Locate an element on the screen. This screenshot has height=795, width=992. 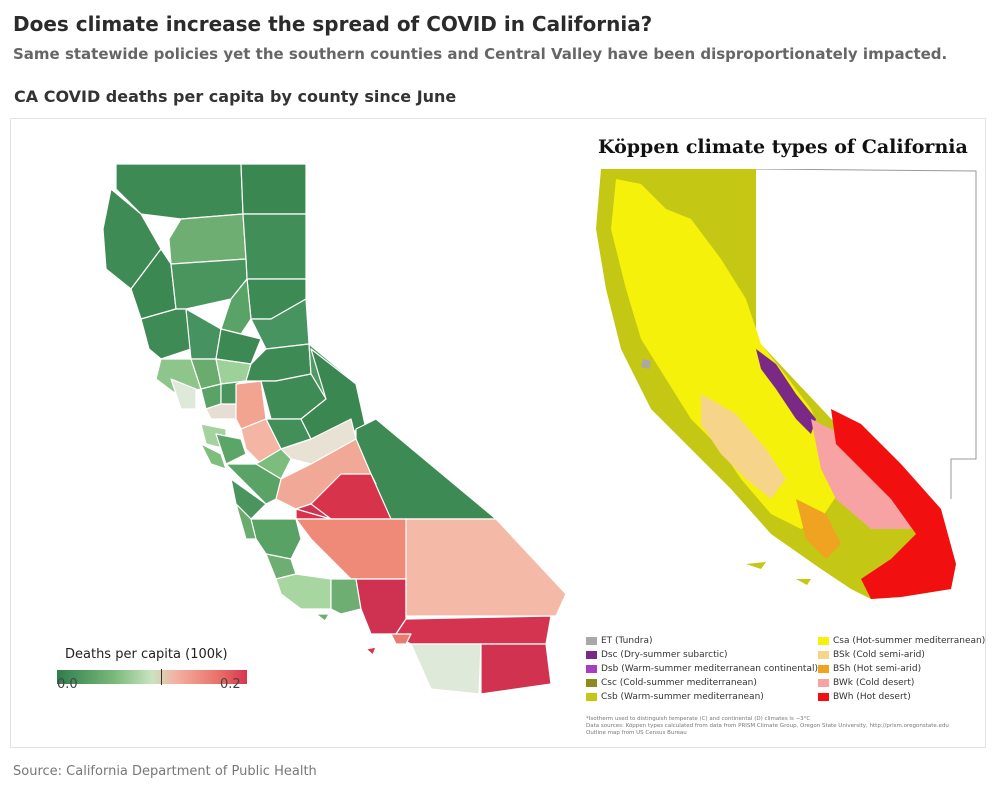
legend-label: BWh (Hot desert) is located at coordinates (872, 697).